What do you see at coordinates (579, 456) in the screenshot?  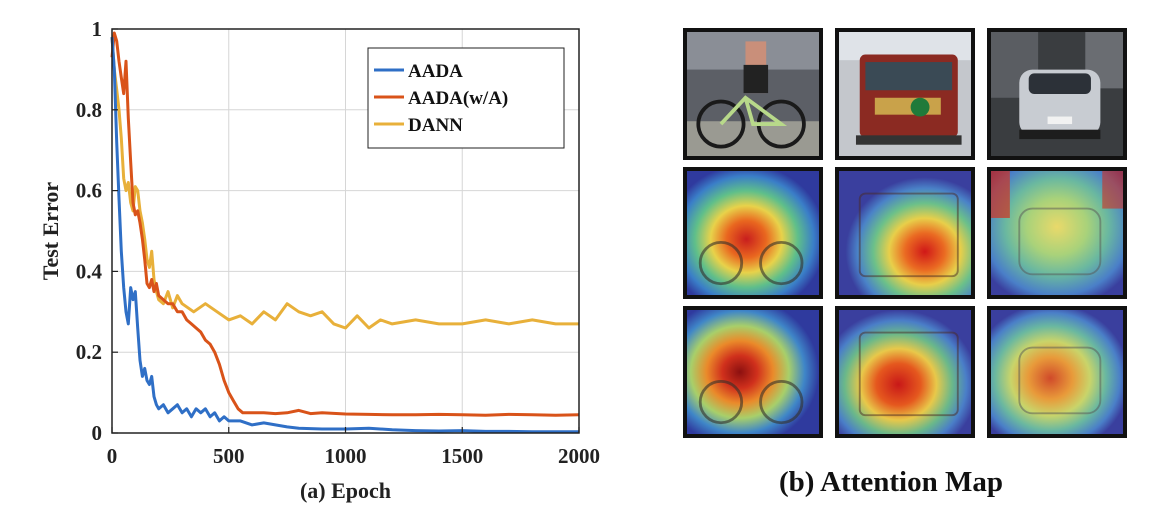 I see `x-tick-label: 2000` at bounding box center [579, 456].